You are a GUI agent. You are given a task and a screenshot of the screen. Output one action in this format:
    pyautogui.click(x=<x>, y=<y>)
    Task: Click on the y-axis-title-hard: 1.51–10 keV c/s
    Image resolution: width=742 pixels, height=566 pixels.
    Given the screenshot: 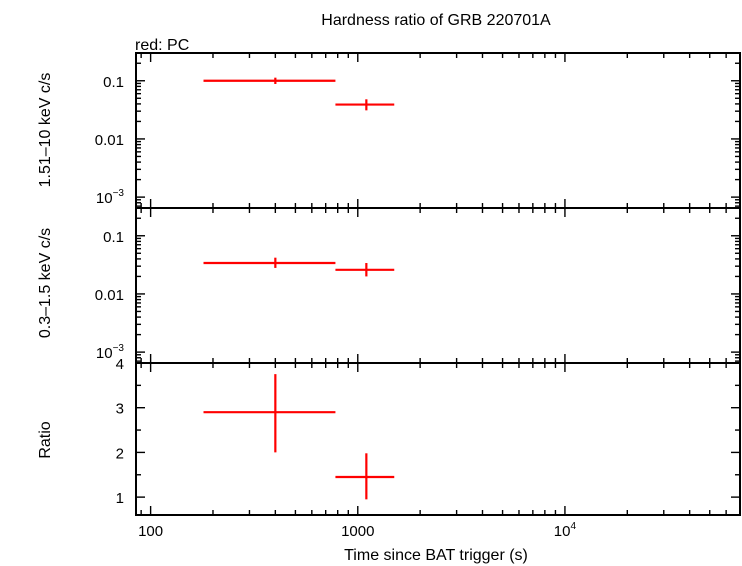 What is the action you would take?
    pyautogui.click(x=45, y=130)
    